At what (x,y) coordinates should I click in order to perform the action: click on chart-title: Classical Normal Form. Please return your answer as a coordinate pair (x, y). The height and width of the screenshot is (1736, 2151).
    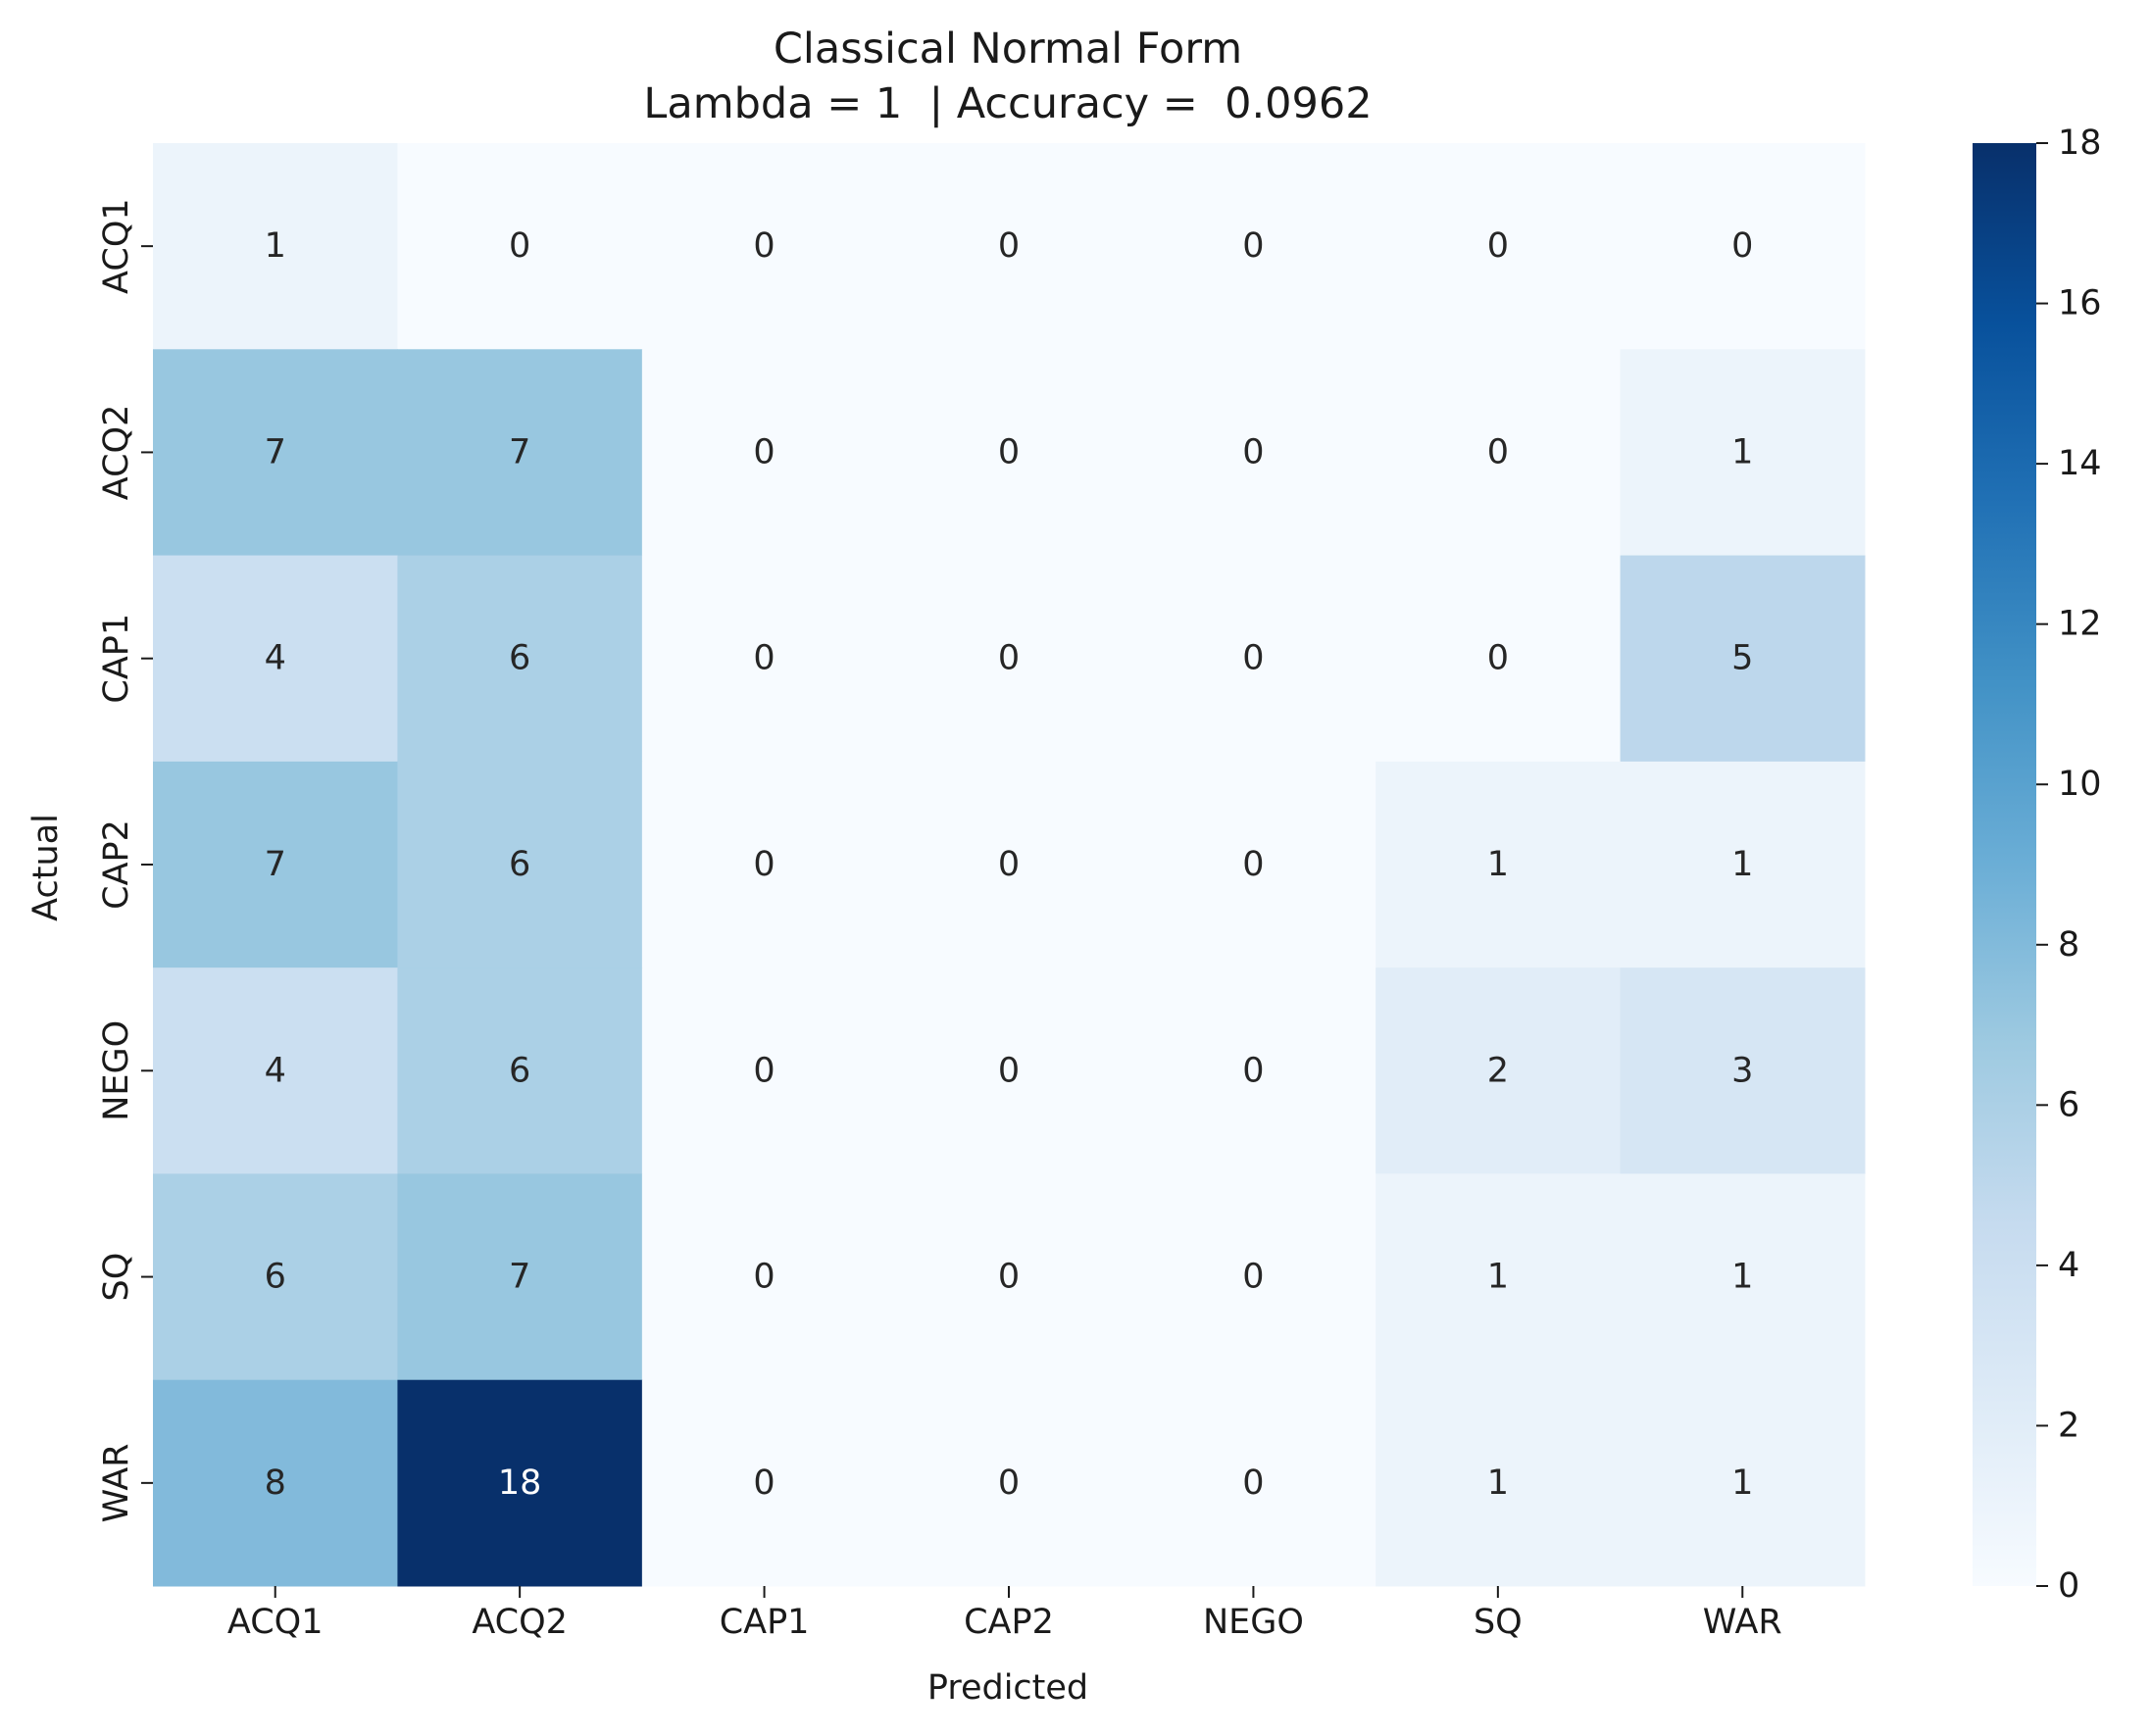
    Looking at the image, I should click on (1008, 49).